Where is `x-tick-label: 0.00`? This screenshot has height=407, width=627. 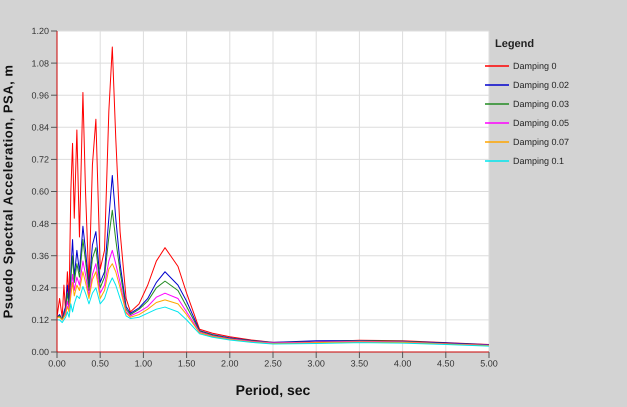 x-tick-label: 0.00 is located at coordinates (57, 363).